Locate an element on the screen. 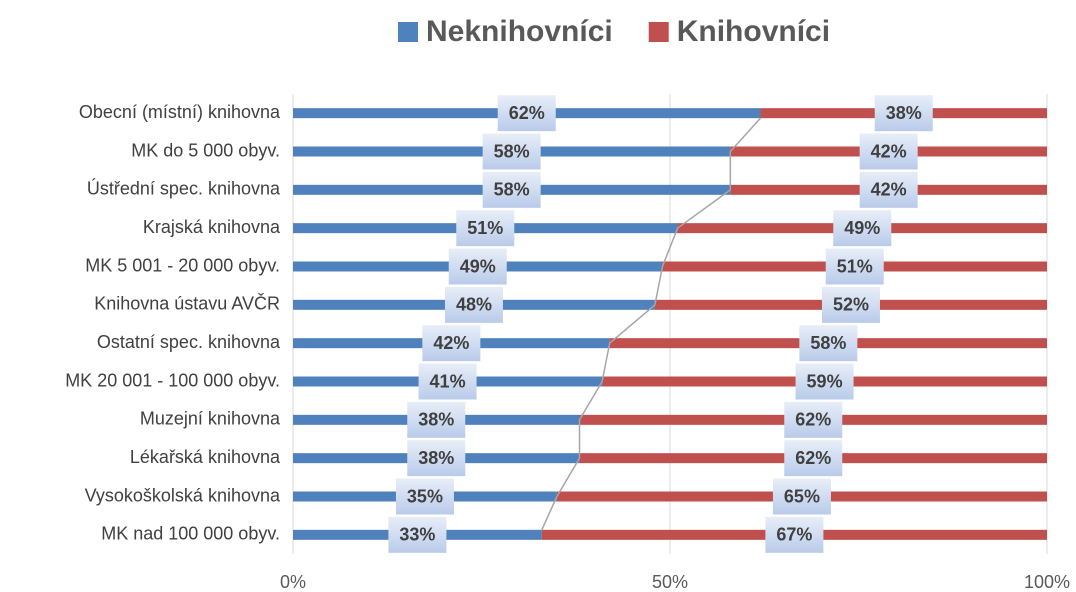 The width and height of the screenshot is (1076, 592). y-tick-label: Ostatní spec. knihovna is located at coordinates (189, 342).